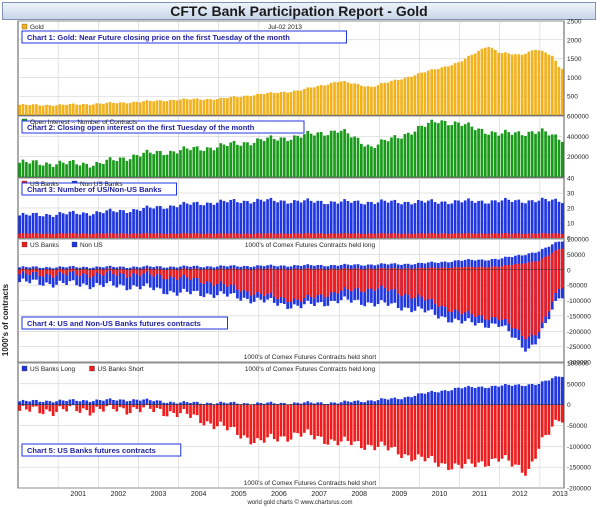 This screenshot has height=508, width=600. What do you see at coordinates (24, 26) in the screenshot?
I see `legend-swatch` at bounding box center [24, 26].